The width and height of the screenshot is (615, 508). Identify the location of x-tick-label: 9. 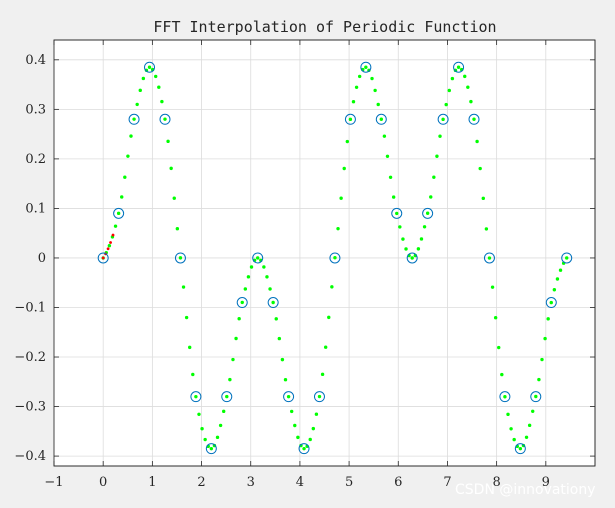
(546, 482).